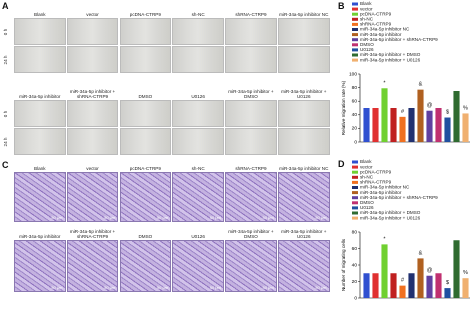 Image resolution: width=474 pixels, height=312 pixels. Describe the element at coordinates (5, 165) in the screenshot. I see `panel-letter: C` at that location.